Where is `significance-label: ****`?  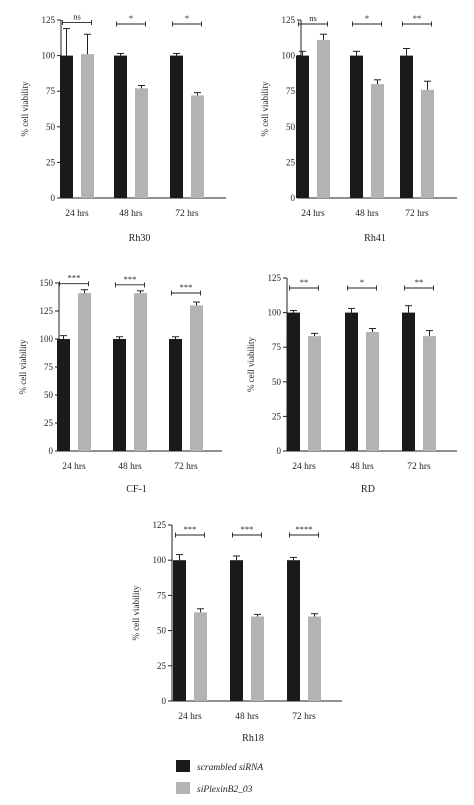
significance-label: **** is located at coordinates (304, 529).